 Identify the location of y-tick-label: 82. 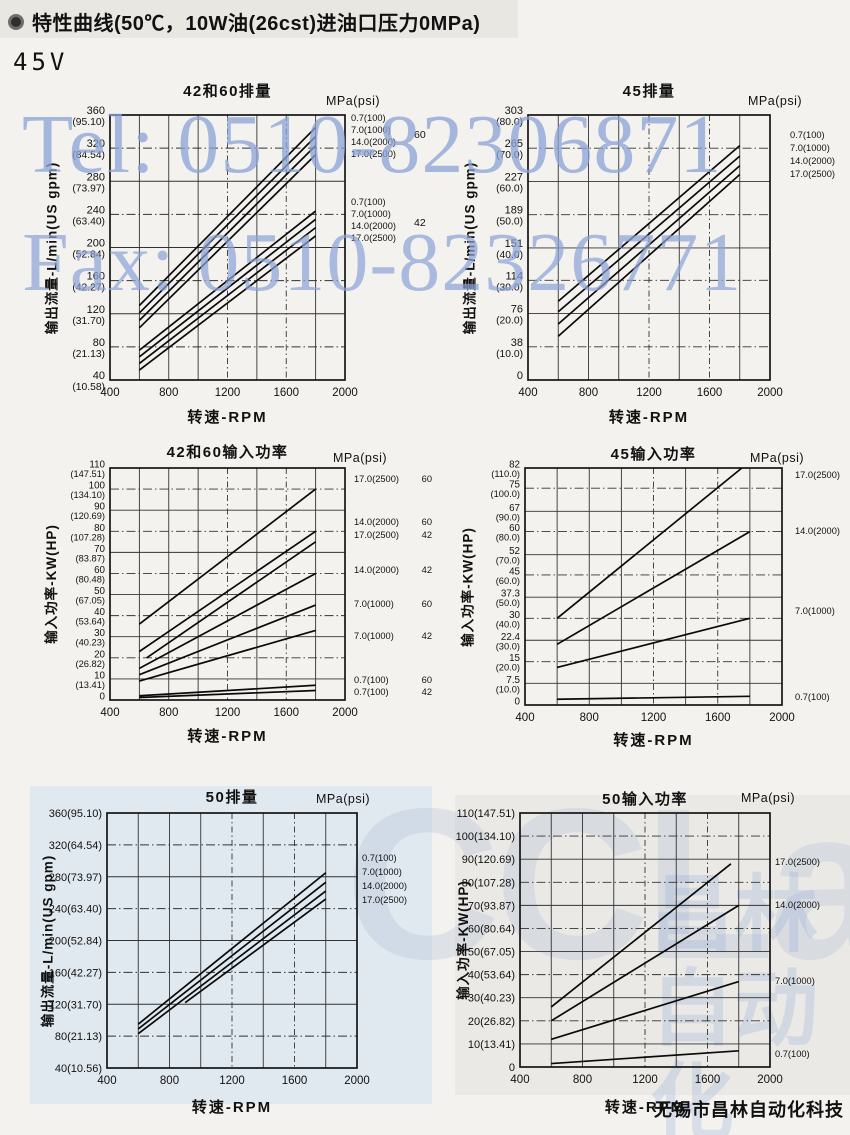
(514, 465).